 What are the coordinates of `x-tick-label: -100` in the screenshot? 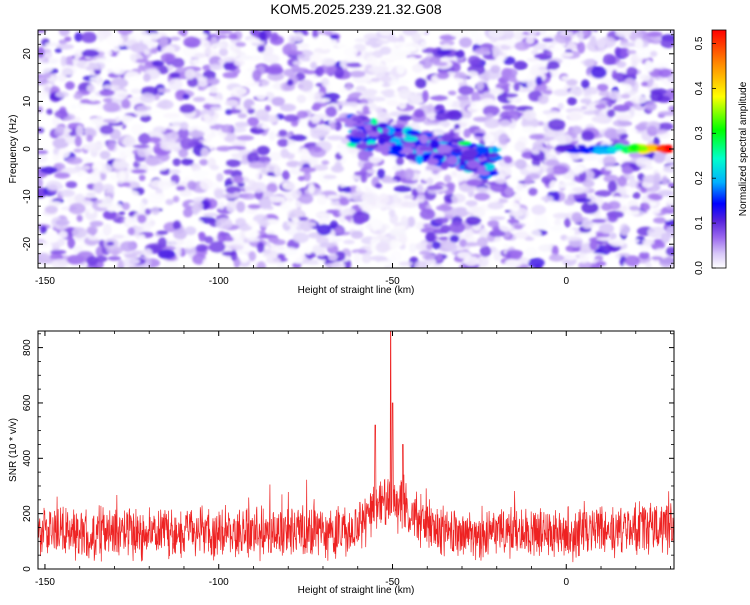 It's located at (219, 281).